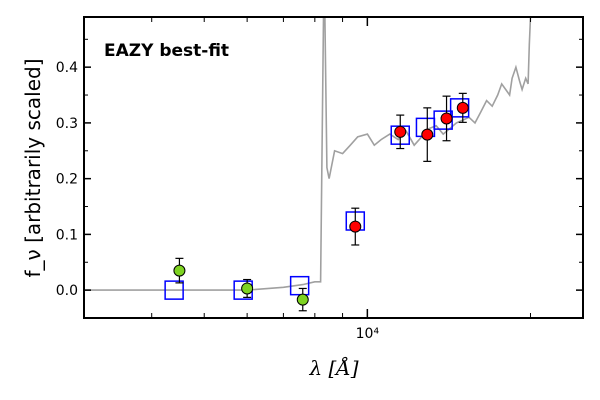 The width and height of the screenshot is (600, 400). Describe the element at coordinates (67, 68) in the screenshot. I see `y-tick-label: 0.4` at that location.